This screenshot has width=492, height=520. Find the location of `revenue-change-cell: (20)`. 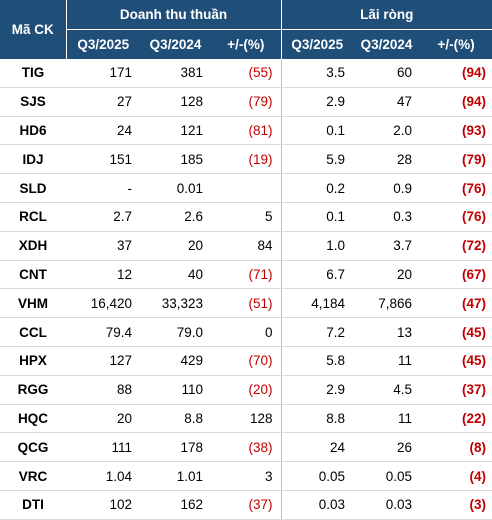

revenue-change-cell: (20) is located at coordinates (246, 390).